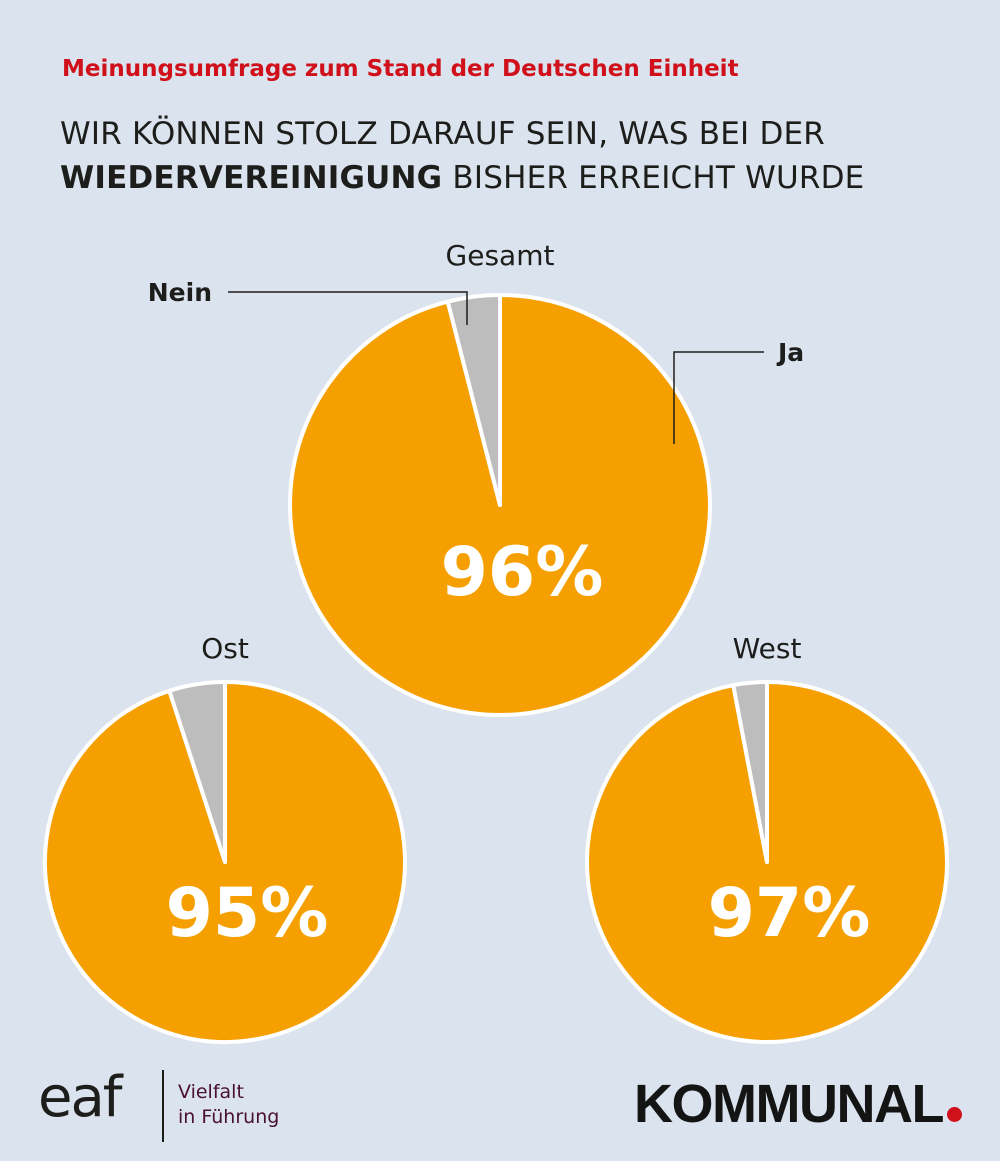 Image resolution: width=1000 pixels, height=1161 pixels. What do you see at coordinates (251, 178) in the screenshot?
I see `headline-bold: Wiedervereinigung` at bounding box center [251, 178].